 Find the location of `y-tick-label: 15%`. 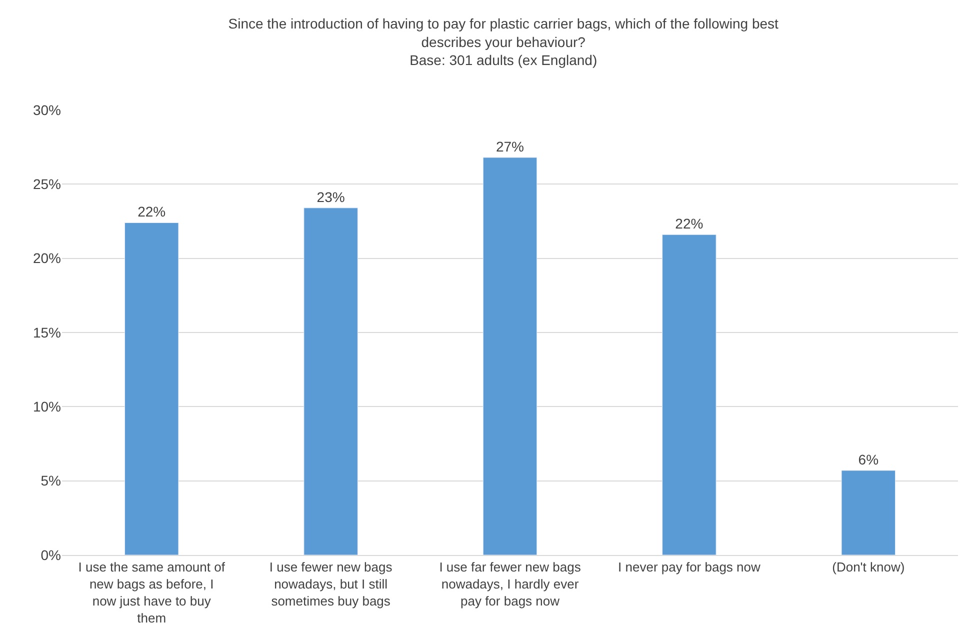

y-tick-label: 15% is located at coordinates (46, 332).